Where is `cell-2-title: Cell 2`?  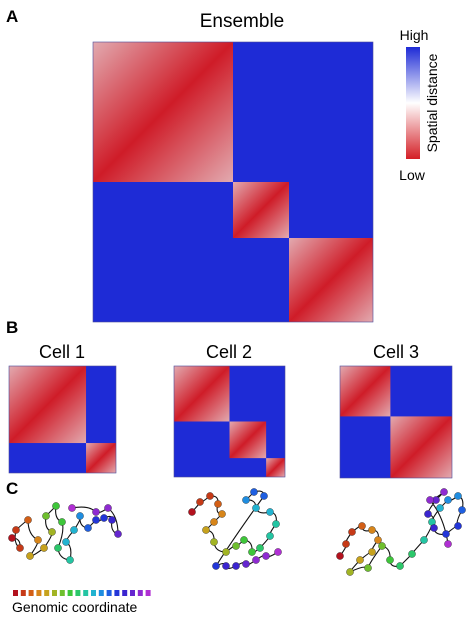 cell-2-title: Cell 2 is located at coordinates (229, 352).